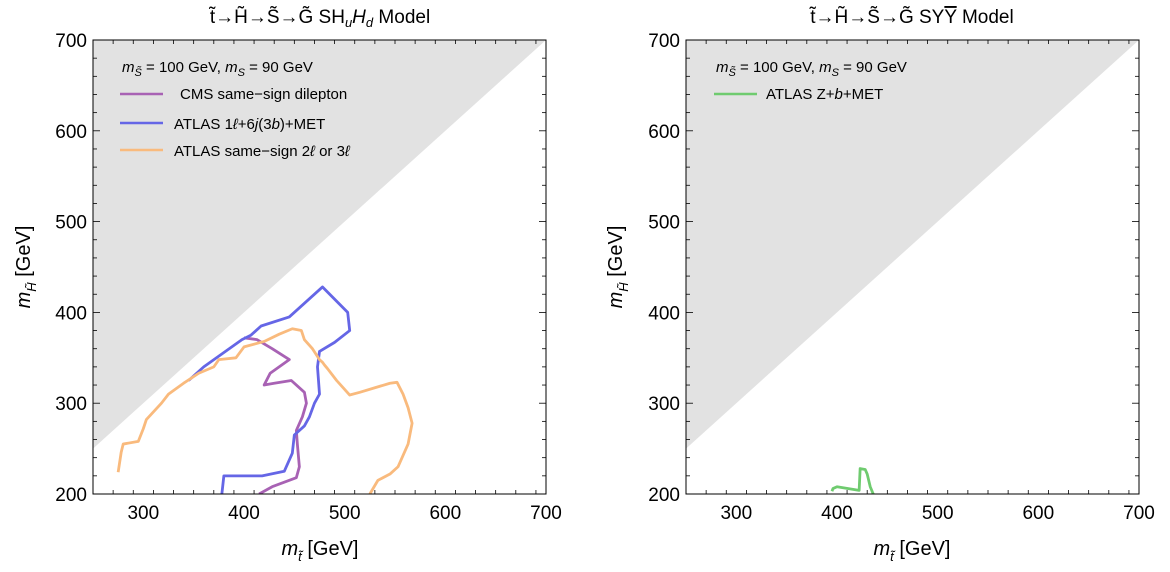  Describe the element at coordinates (824, 94) in the screenshot. I see `legend-label-atlas-zb: ATLAS Z+b+MET` at that location.